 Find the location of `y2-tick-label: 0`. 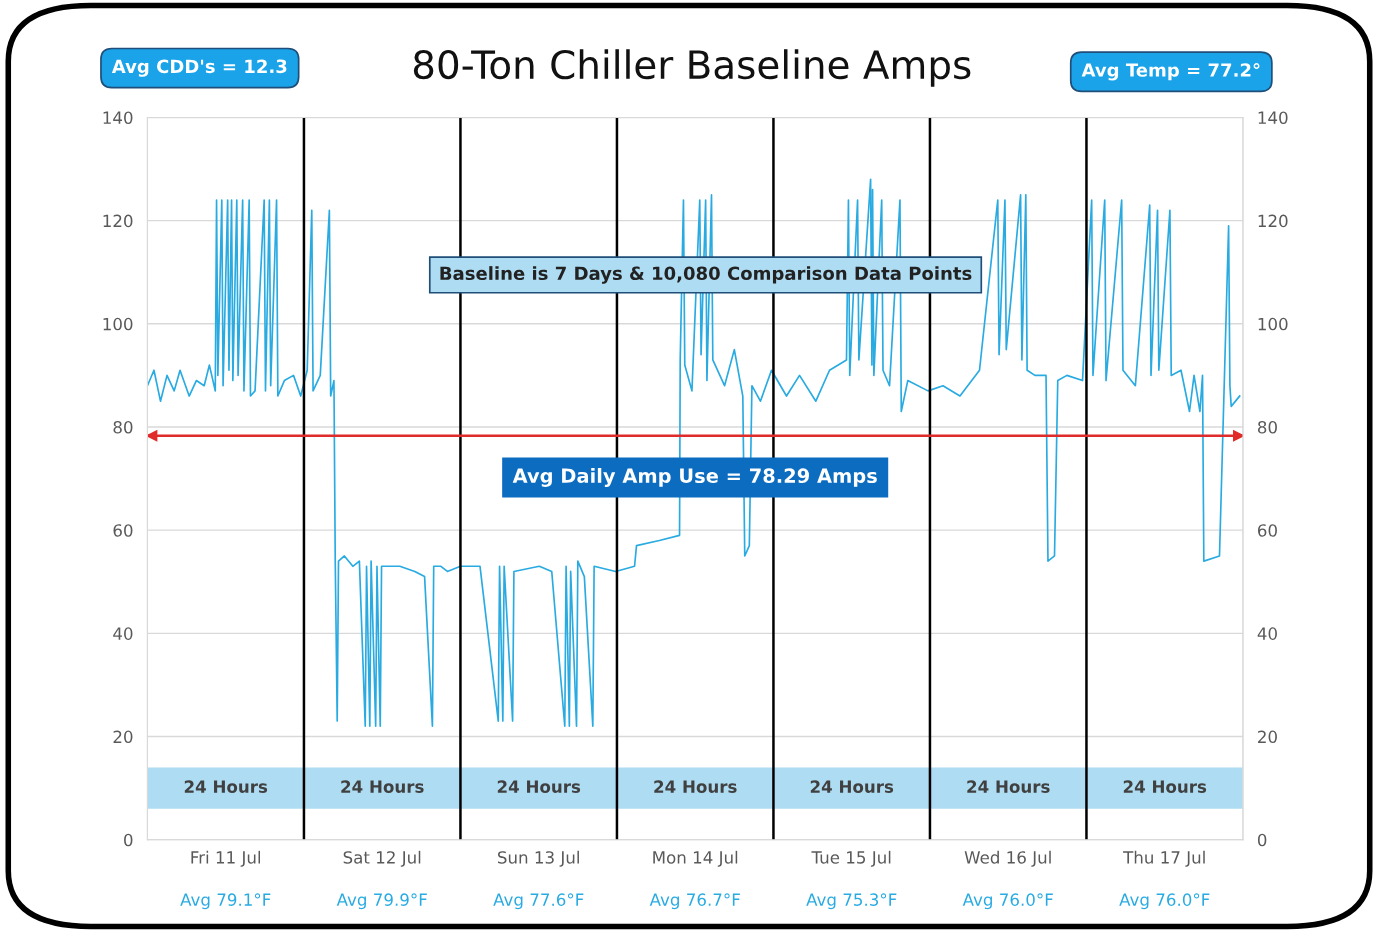

y2-tick-label: 0 is located at coordinates (1262, 840).